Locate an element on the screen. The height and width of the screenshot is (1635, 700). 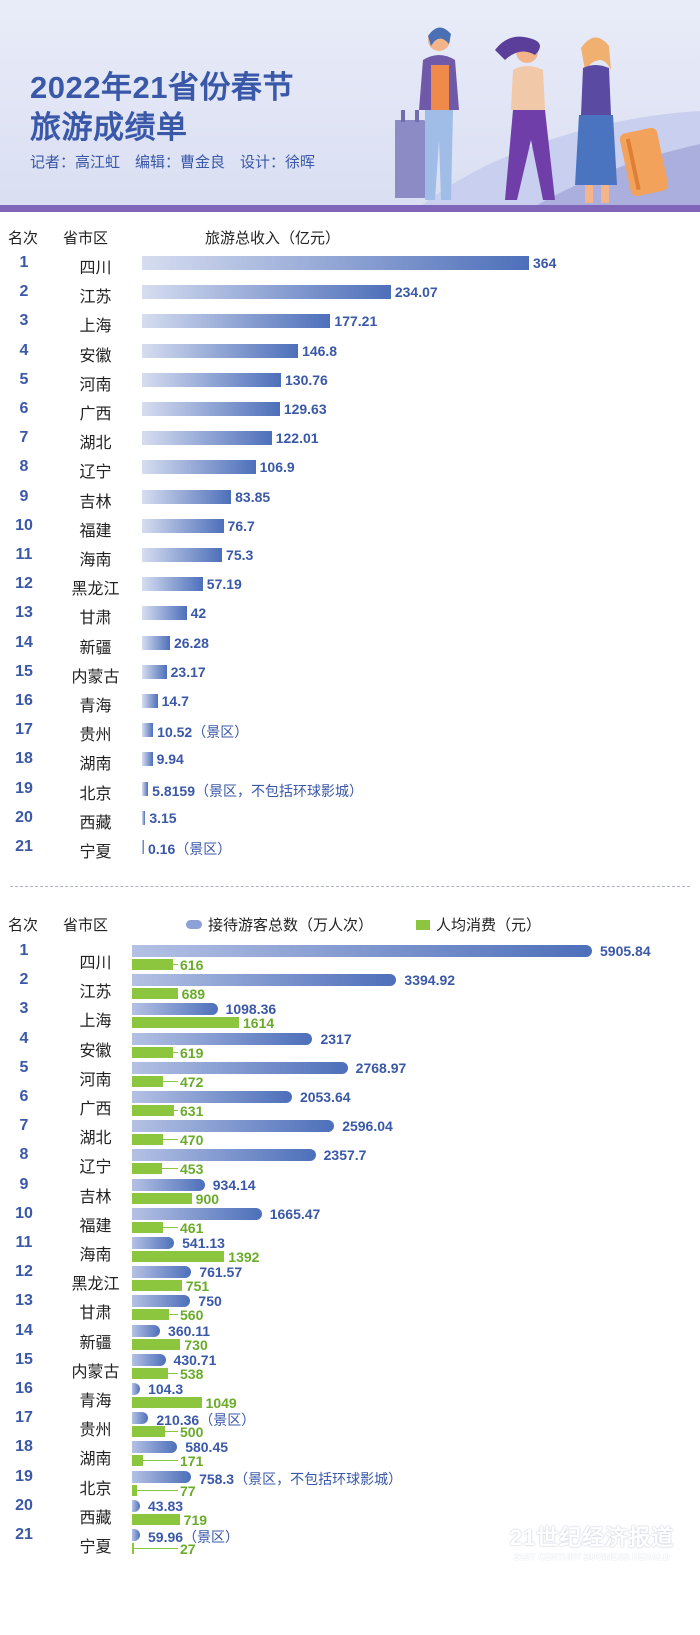
spending-value: 1049 is located at coordinates (221, 1403).